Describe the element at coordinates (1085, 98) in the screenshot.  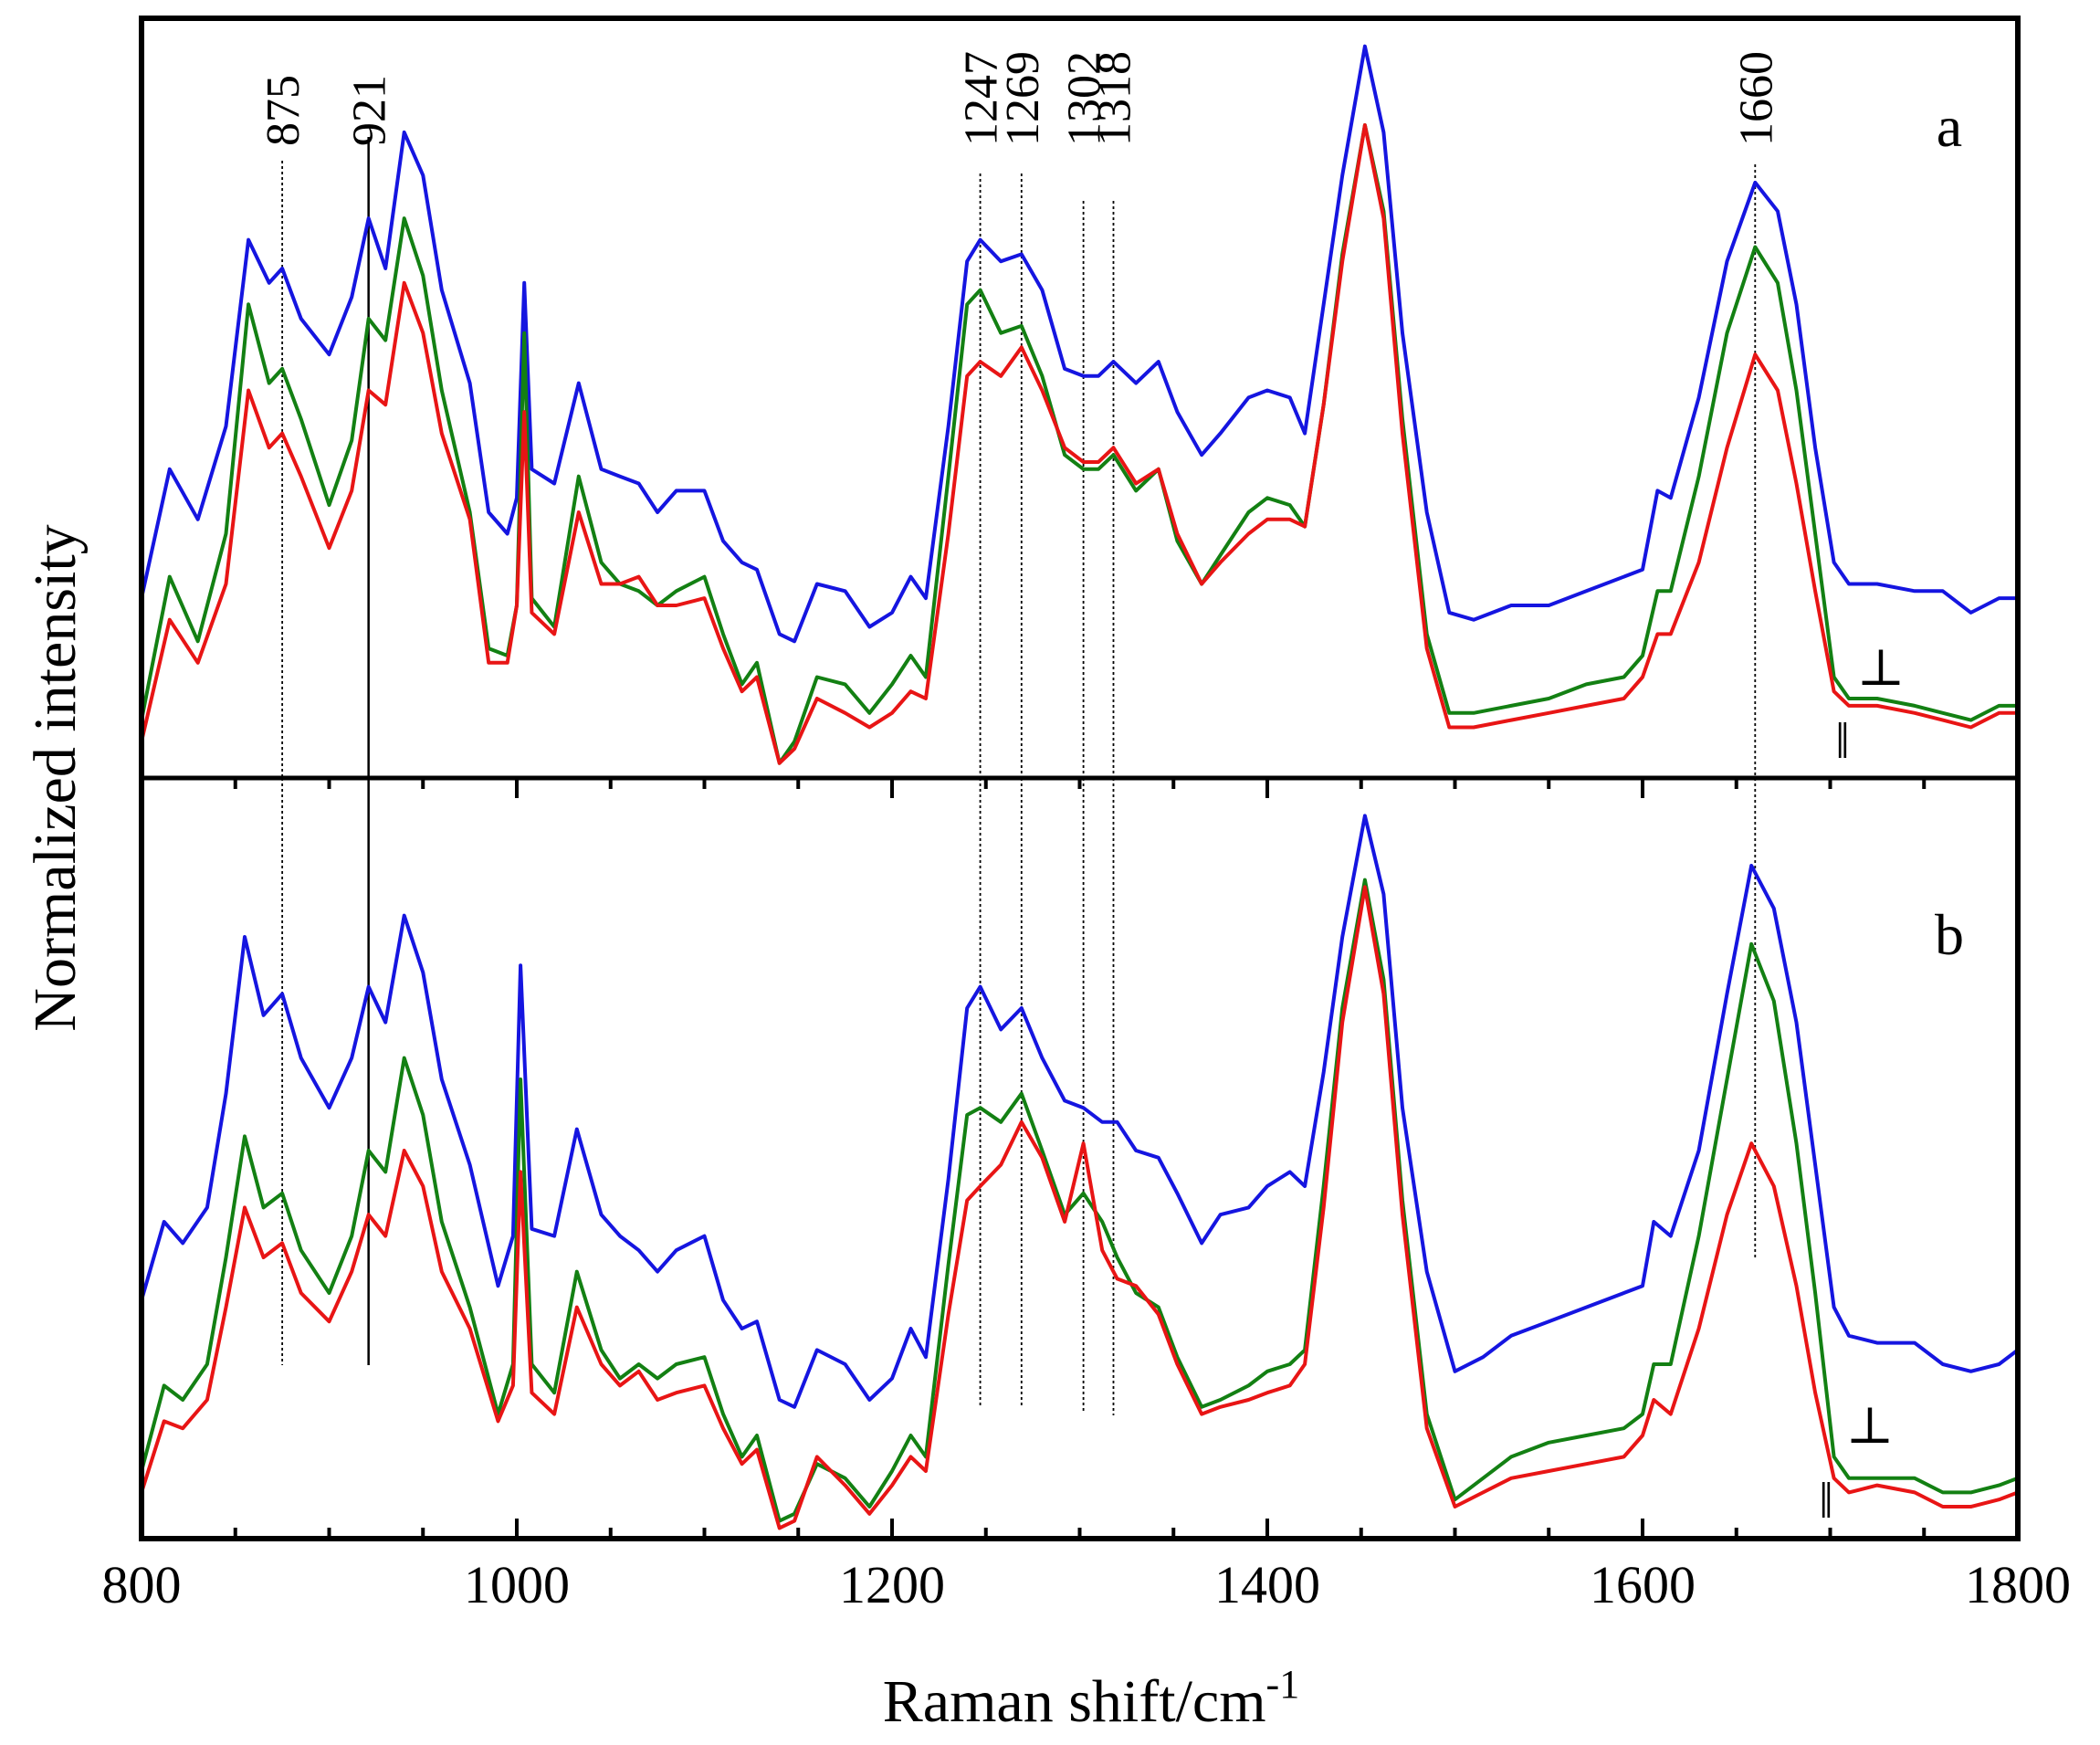
I see `peak-label-1302: 1302` at that location.